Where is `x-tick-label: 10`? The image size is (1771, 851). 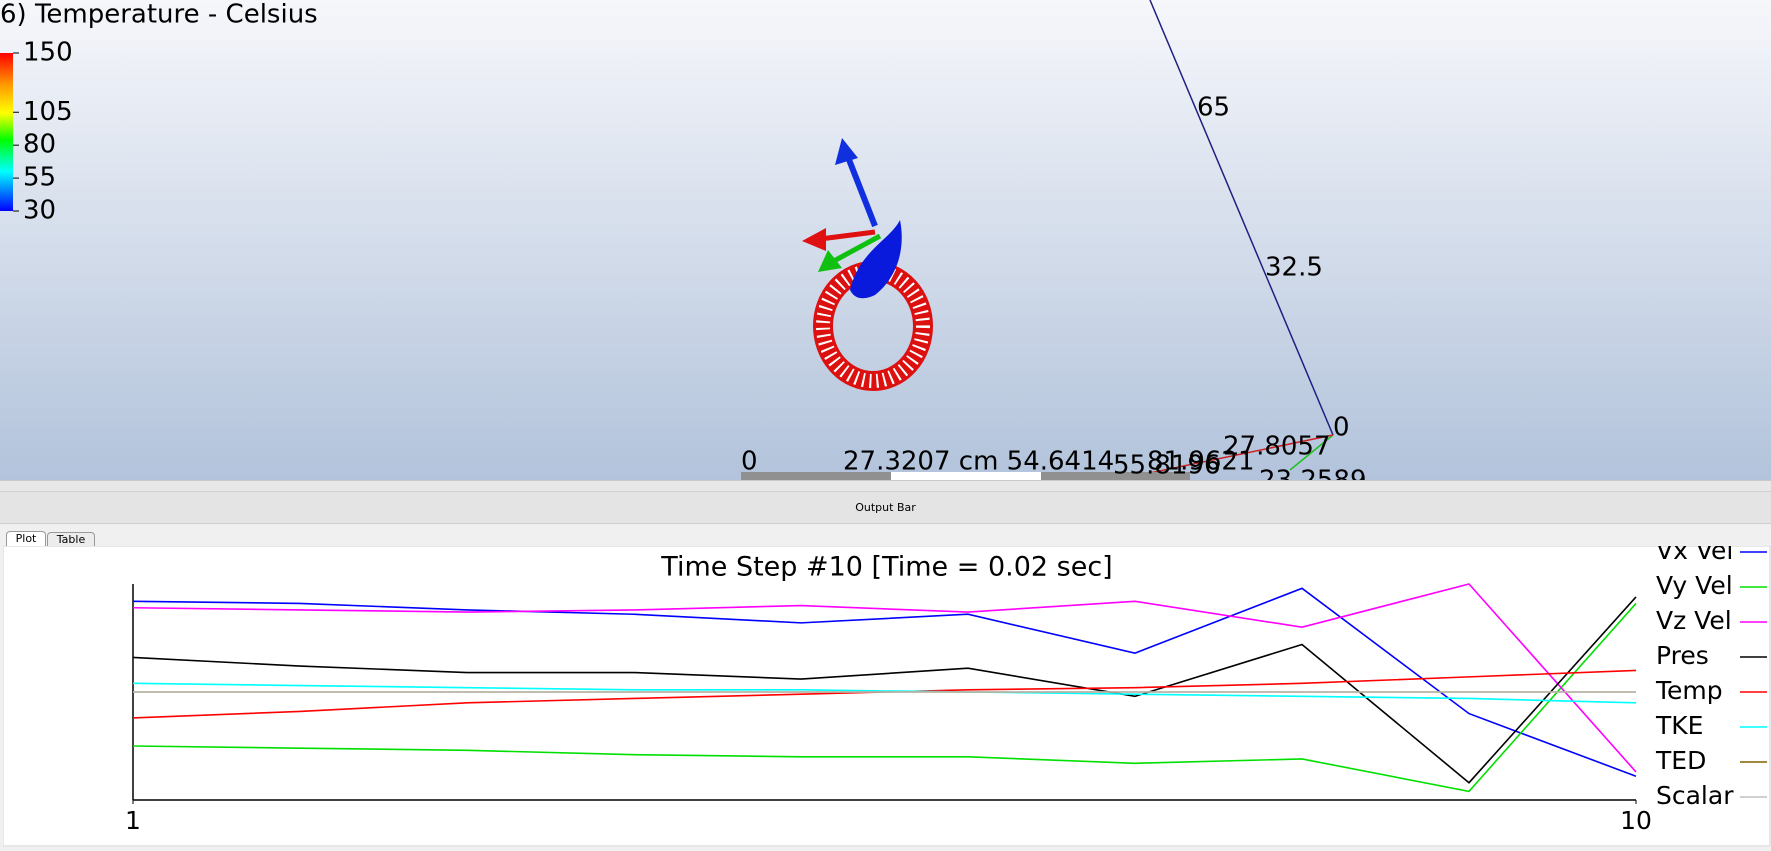 x-tick-label: 10 is located at coordinates (1636, 820).